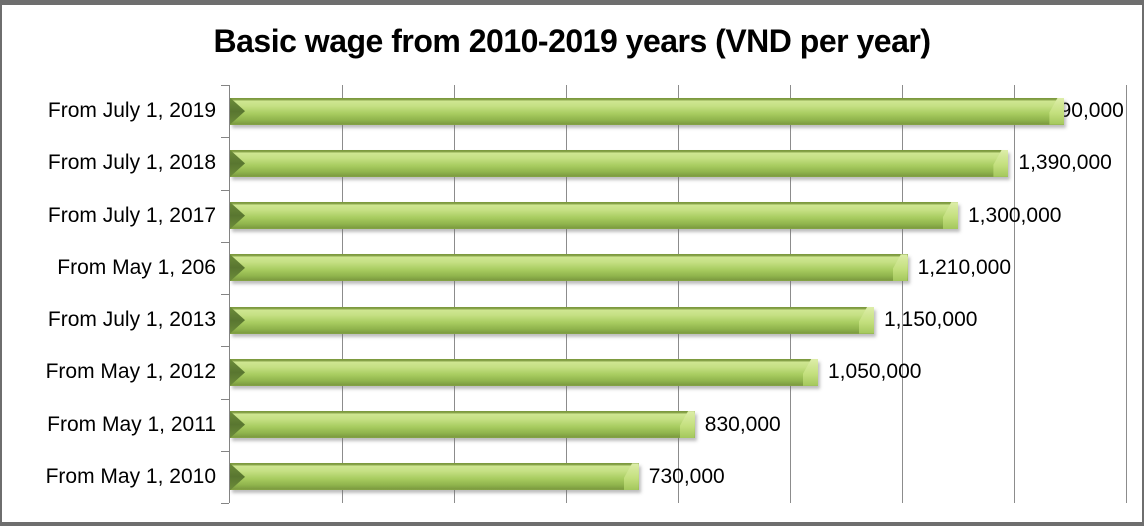 This screenshot has height=526, width=1144. I want to click on category-label: From July 1, 2017, so click(131, 215).